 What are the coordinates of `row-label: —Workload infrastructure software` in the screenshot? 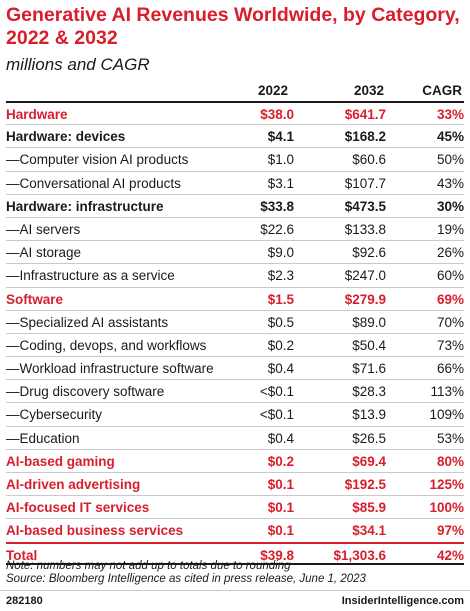 It's located at (110, 369).